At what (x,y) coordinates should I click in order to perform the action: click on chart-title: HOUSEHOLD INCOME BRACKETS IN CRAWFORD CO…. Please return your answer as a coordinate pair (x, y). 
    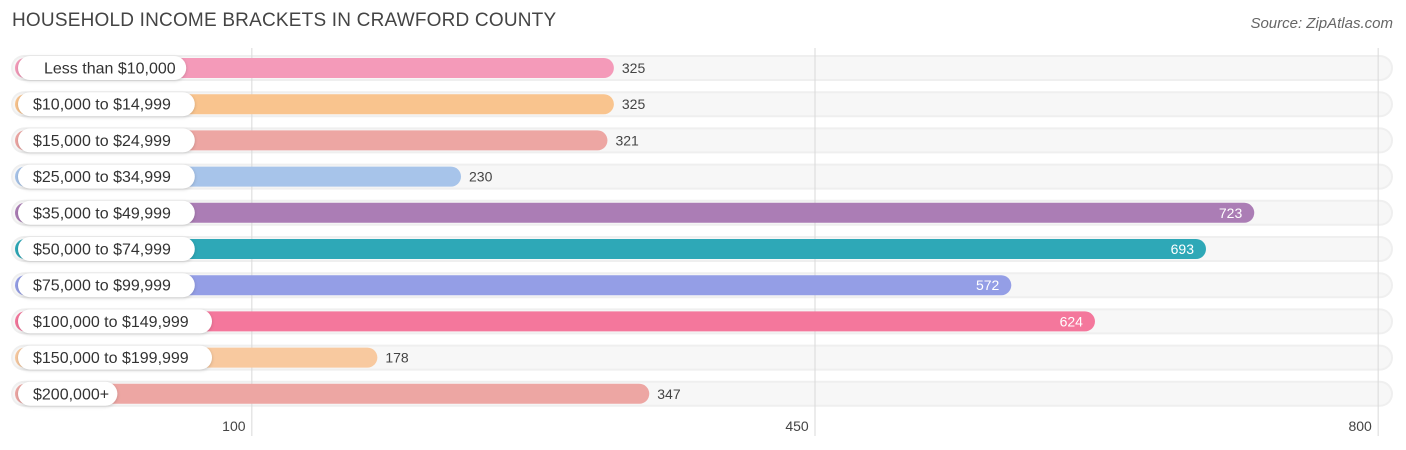
    Looking at the image, I should click on (284, 20).